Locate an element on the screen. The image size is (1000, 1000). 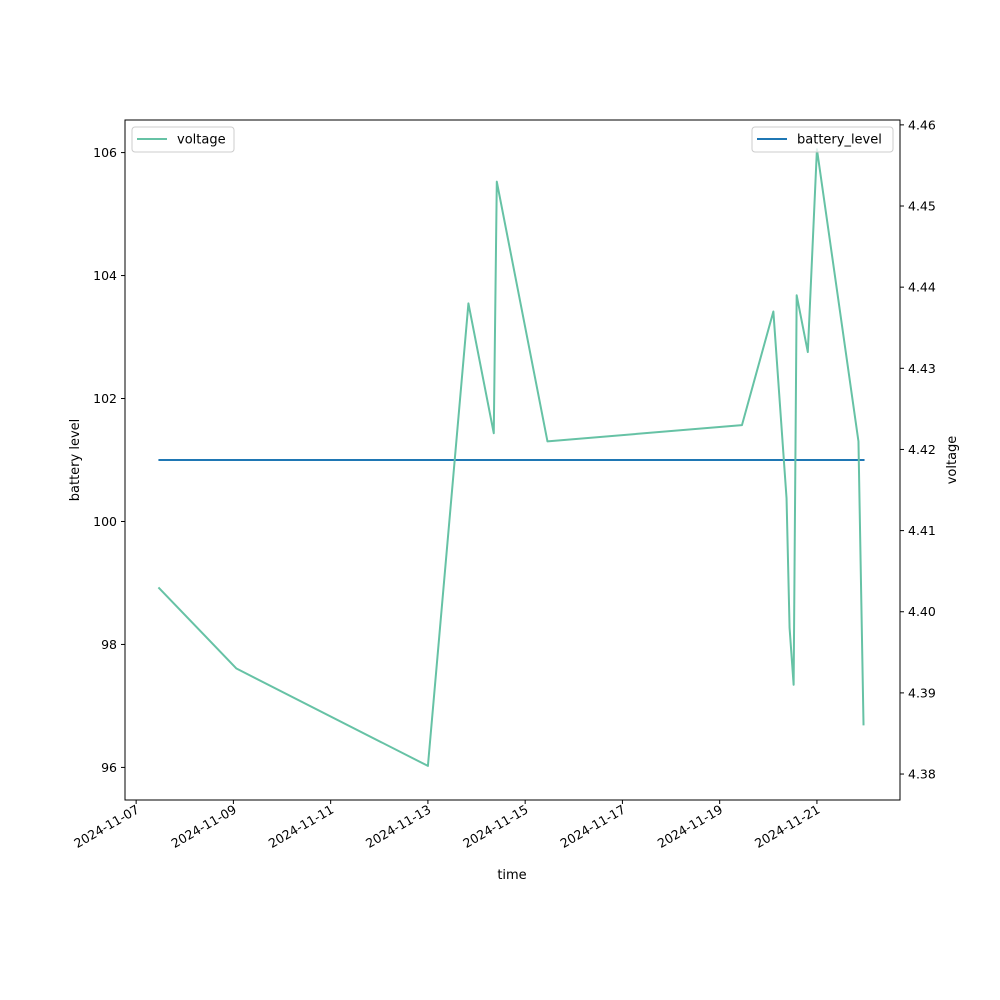
y-right-tick-label: 4.39 is located at coordinates (922, 692).